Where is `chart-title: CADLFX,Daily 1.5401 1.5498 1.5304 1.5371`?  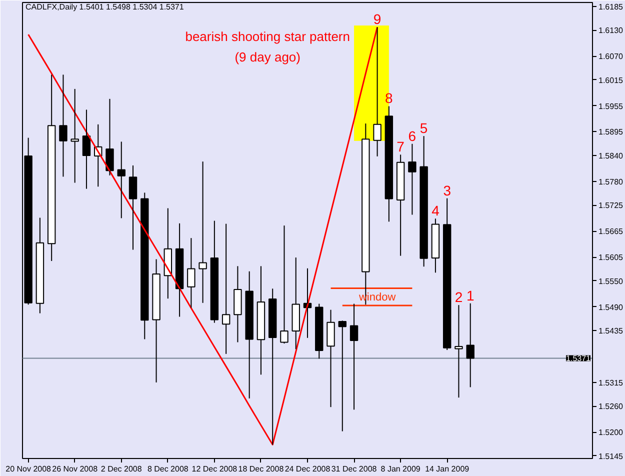
chart-title: CADLFX,Daily 1.5401 1.5498 1.5304 1.5371 is located at coordinates (105, 7).